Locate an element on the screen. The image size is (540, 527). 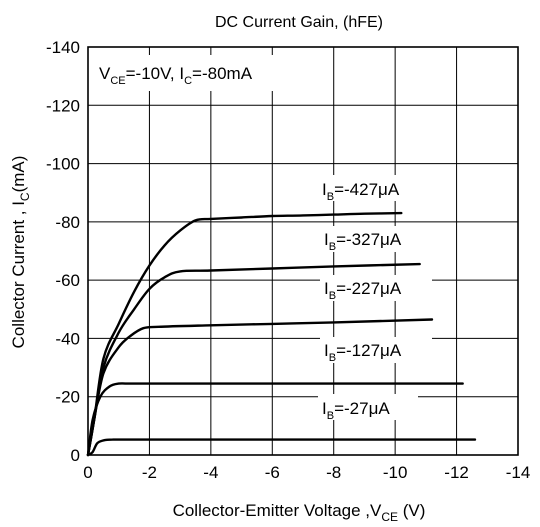
y-tick-label: -20 is located at coordinates (67, 397).